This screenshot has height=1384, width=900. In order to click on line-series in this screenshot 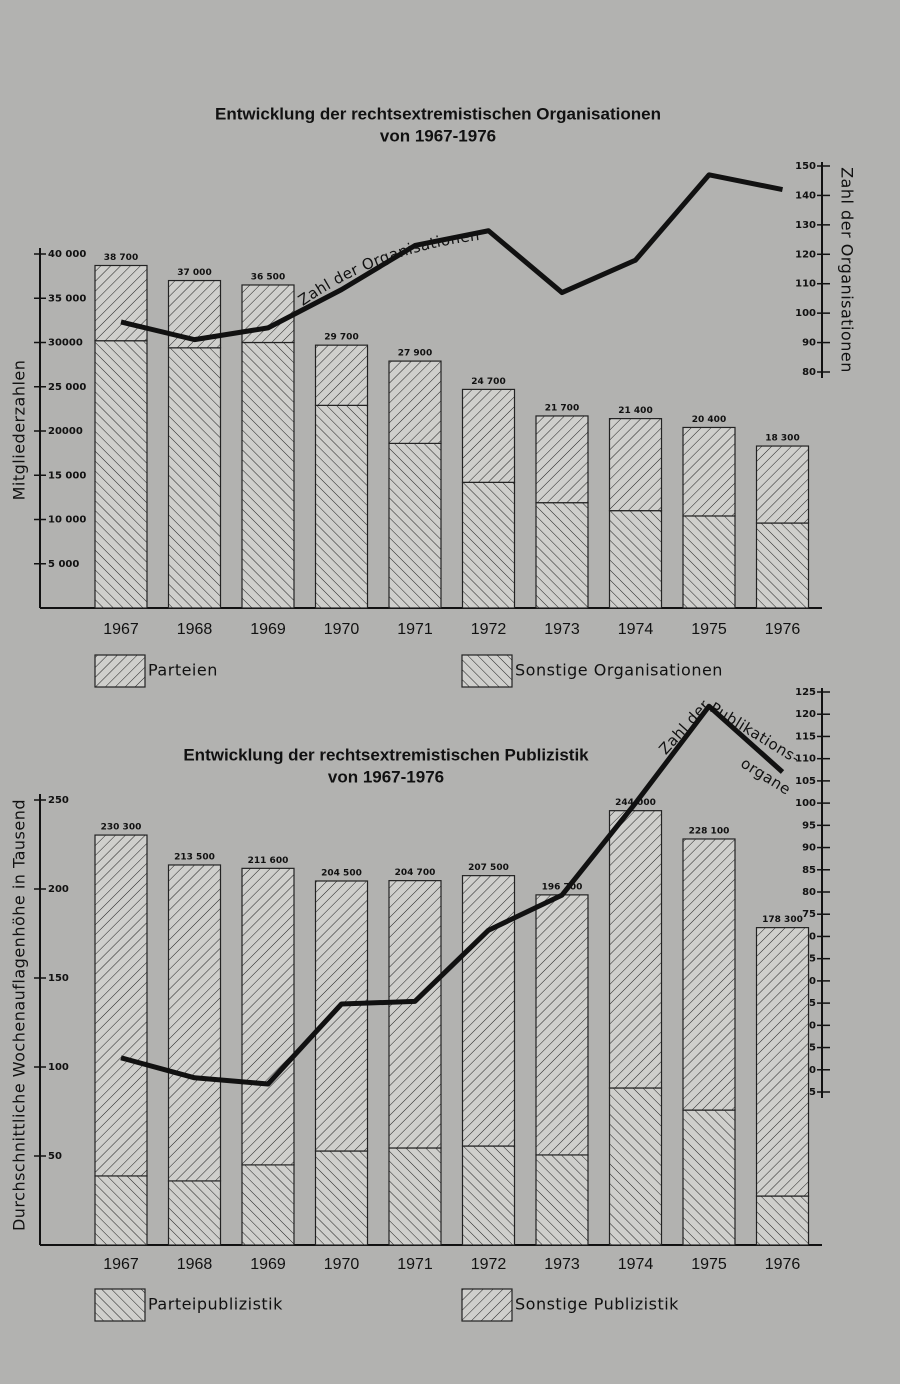, I will do `click(451, 257)`.